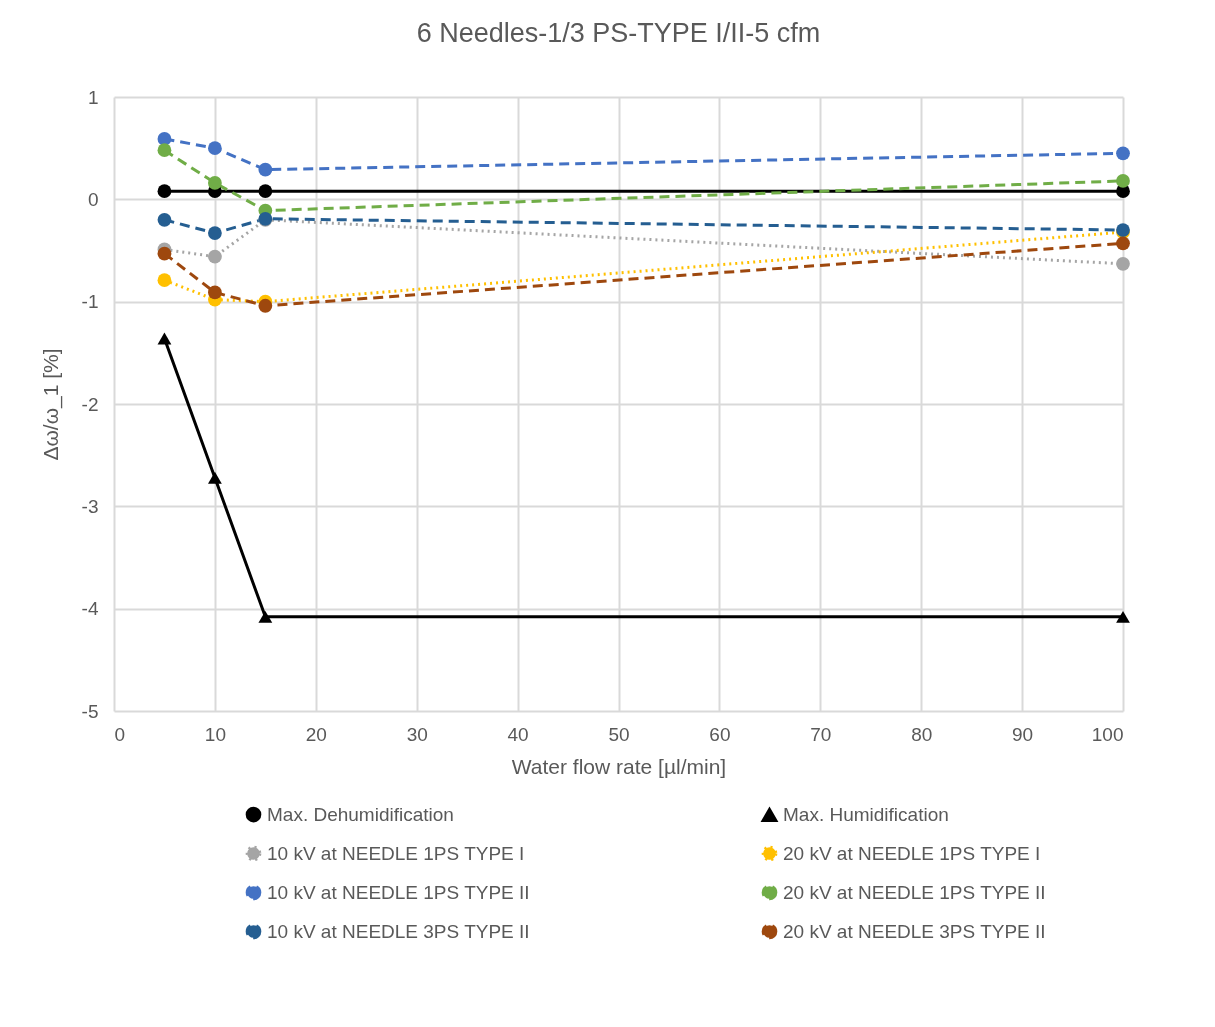  I want to click on x-tick-label: 10, so click(215, 734).